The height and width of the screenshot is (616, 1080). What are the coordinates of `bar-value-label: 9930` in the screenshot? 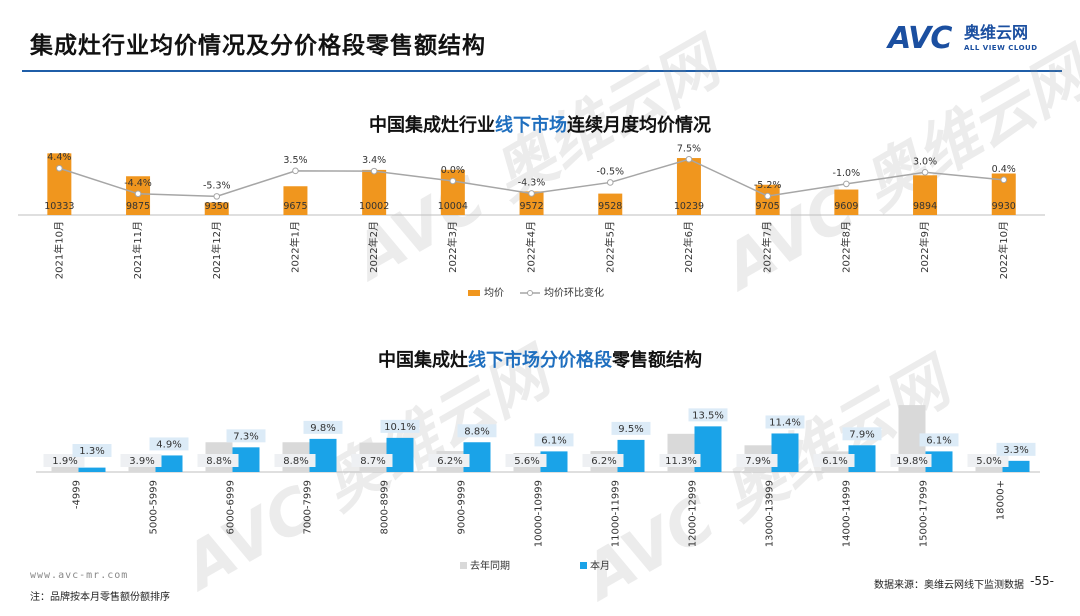 It's located at (1004, 206).